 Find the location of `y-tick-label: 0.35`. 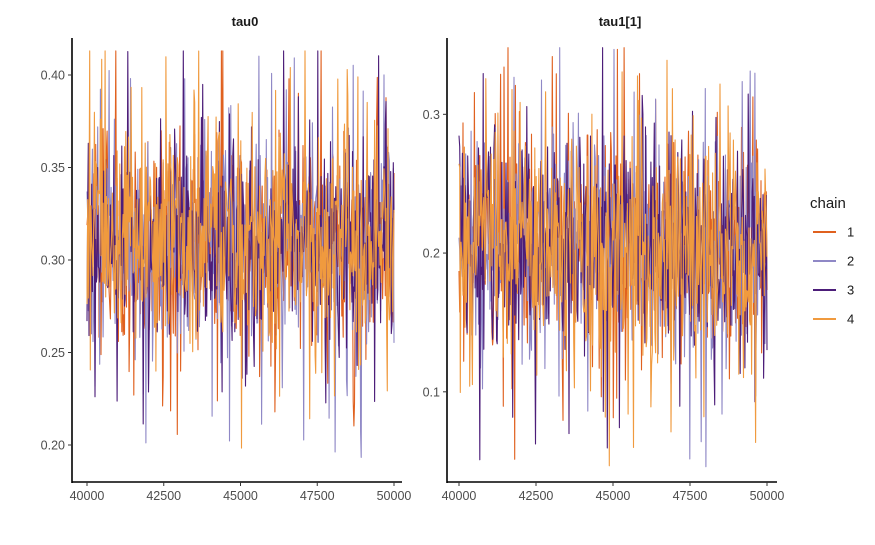

y-tick-label: 0.35 is located at coordinates (53, 168).